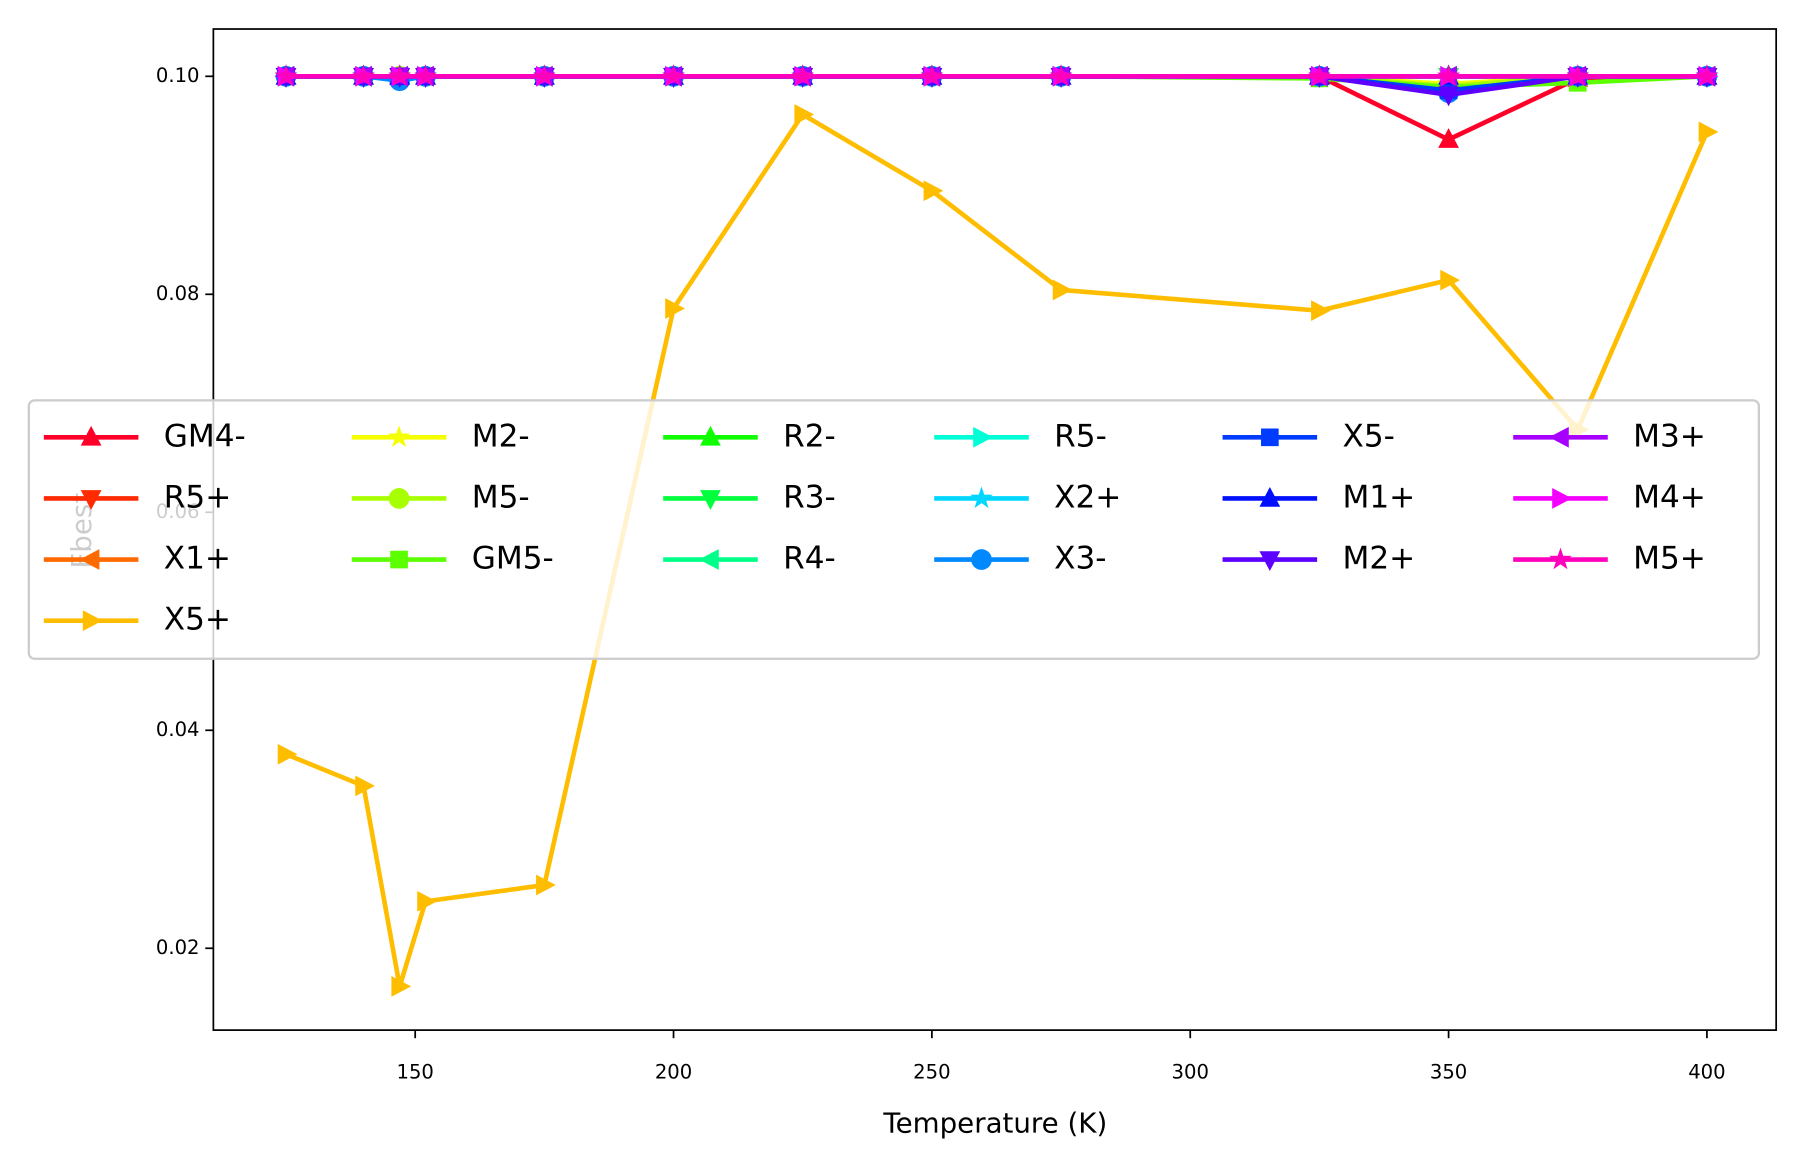 Image resolution: width=1805 pixels, height=1171 pixels. What do you see at coordinates (673, 1071) in the screenshot?
I see `x-tick-label: 200` at bounding box center [673, 1071].